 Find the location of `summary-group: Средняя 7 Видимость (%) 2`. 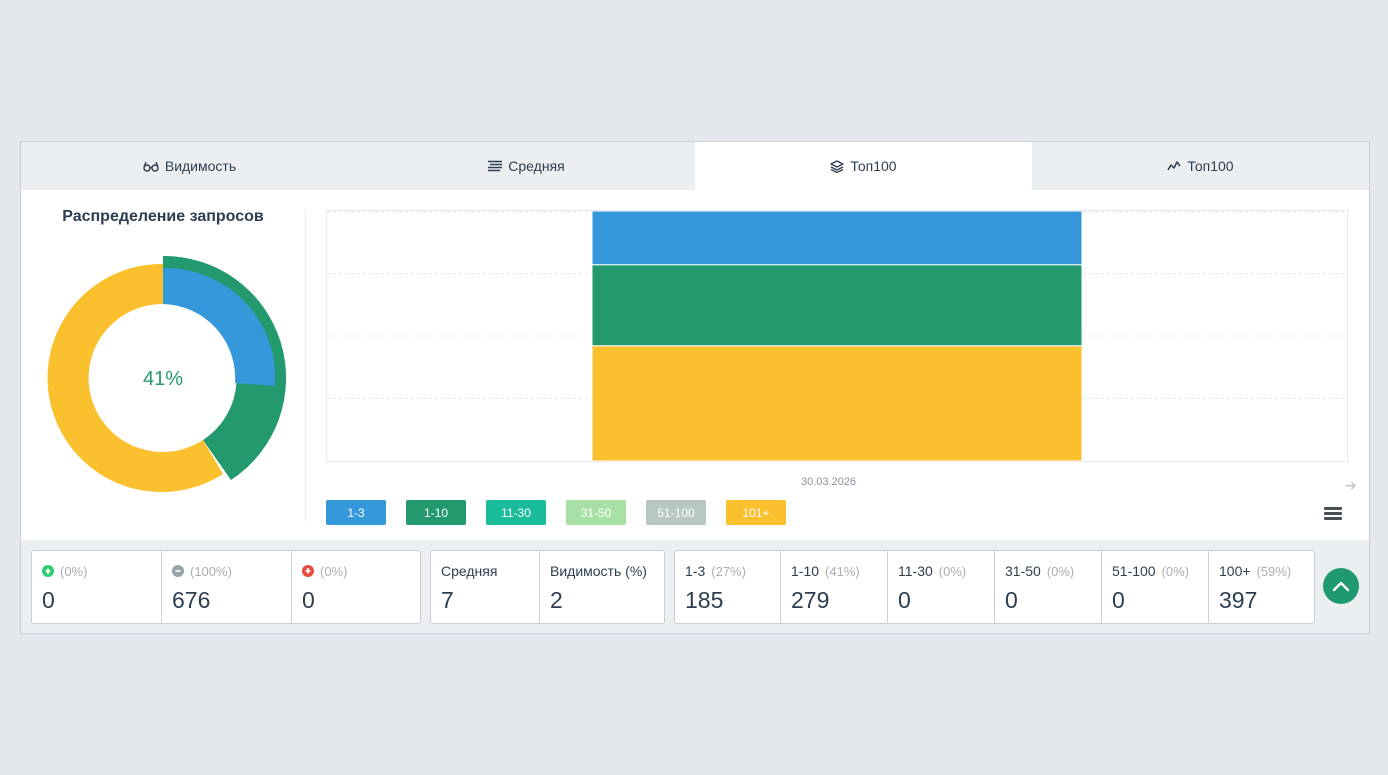

summary-group: Средняя 7 Видимость (%) 2 is located at coordinates (547, 587).